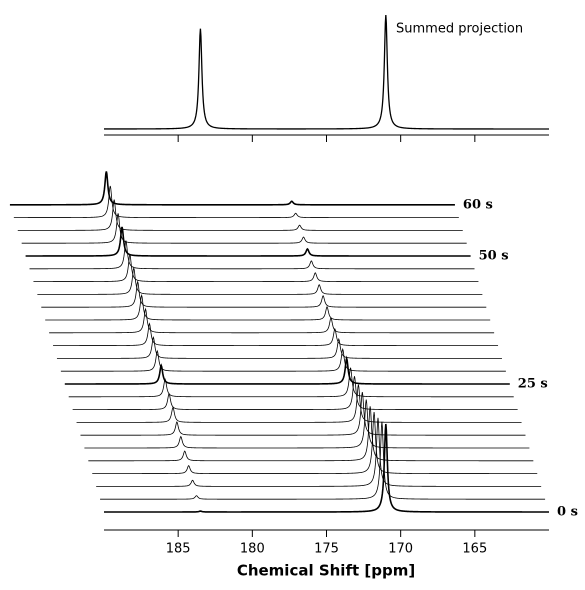 The image size is (585, 590). What do you see at coordinates (474, 549) in the screenshot?
I see `x-tick-label: 165` at bounding box center [474, 549].